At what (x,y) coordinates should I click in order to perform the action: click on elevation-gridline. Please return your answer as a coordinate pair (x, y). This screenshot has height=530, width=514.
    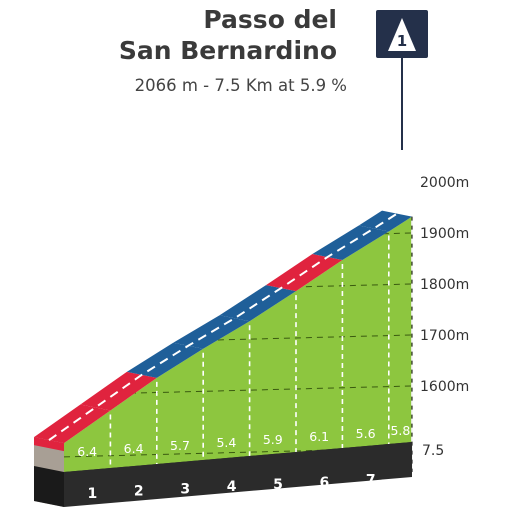
    Looking at the image, I should click on (216, 187).